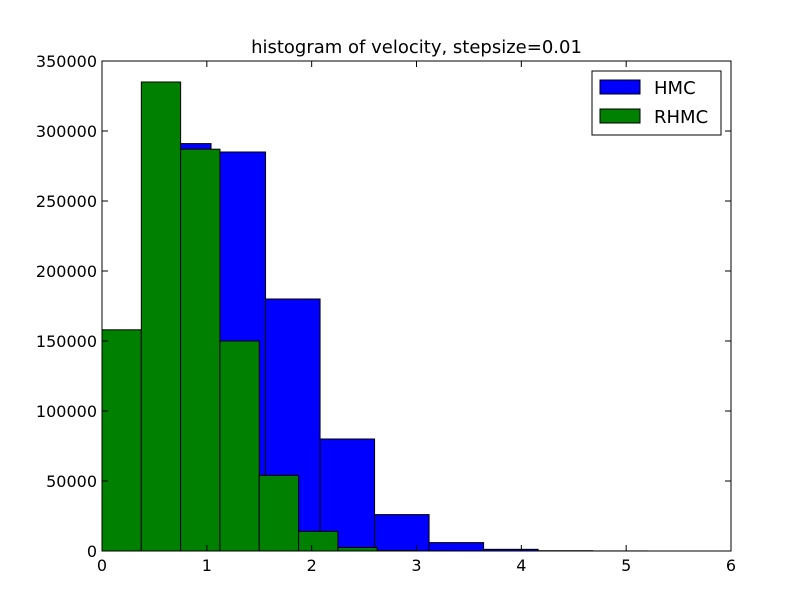  I want to click on x-tick-label-5: 5, so click(626, 565).